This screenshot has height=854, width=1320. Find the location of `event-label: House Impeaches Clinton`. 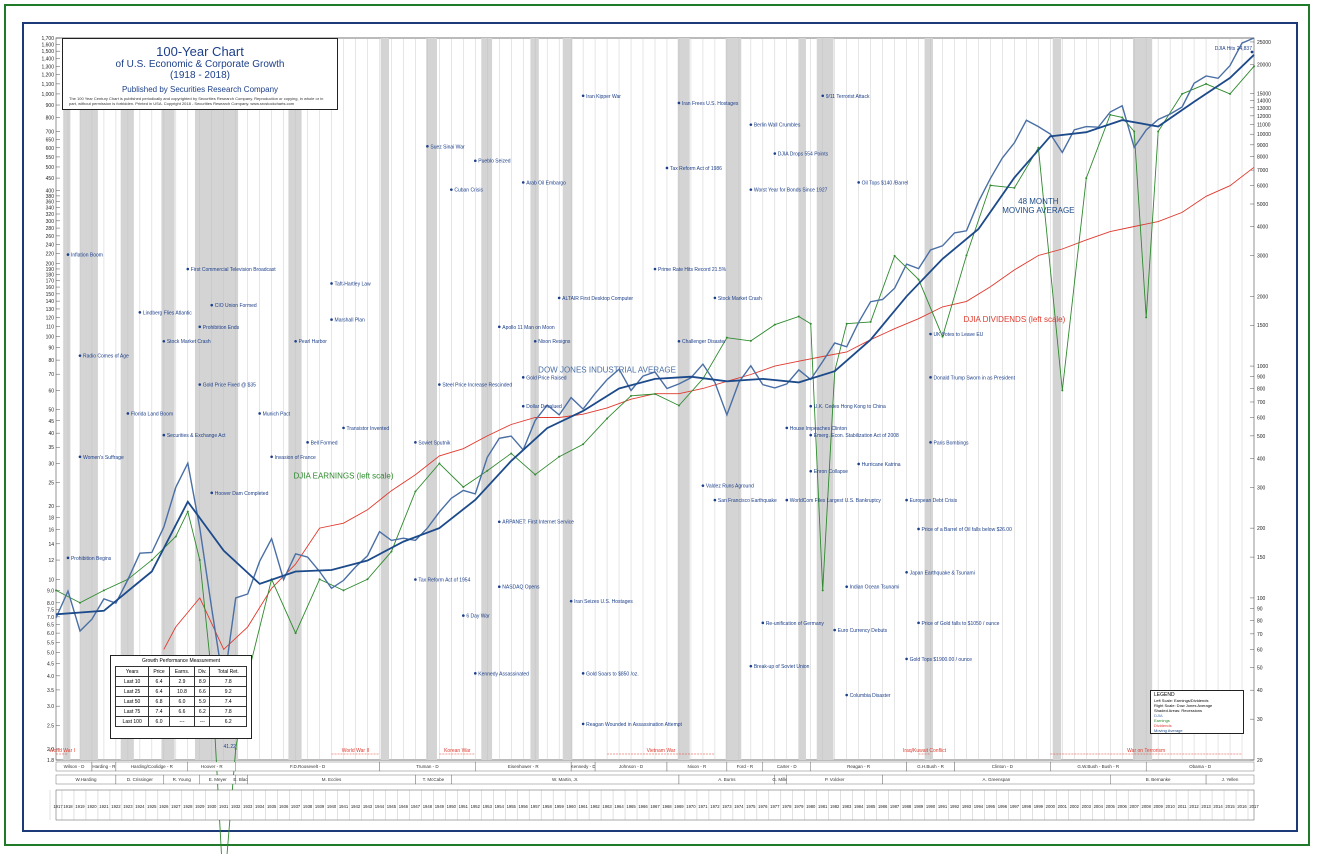

event-label: House Impeaches Clinton is located at coordinates (818, 429).